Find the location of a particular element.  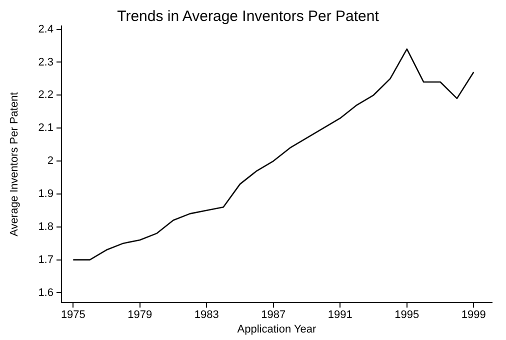

y-tick-label: 2.2 is located at coordinates (46, 95).